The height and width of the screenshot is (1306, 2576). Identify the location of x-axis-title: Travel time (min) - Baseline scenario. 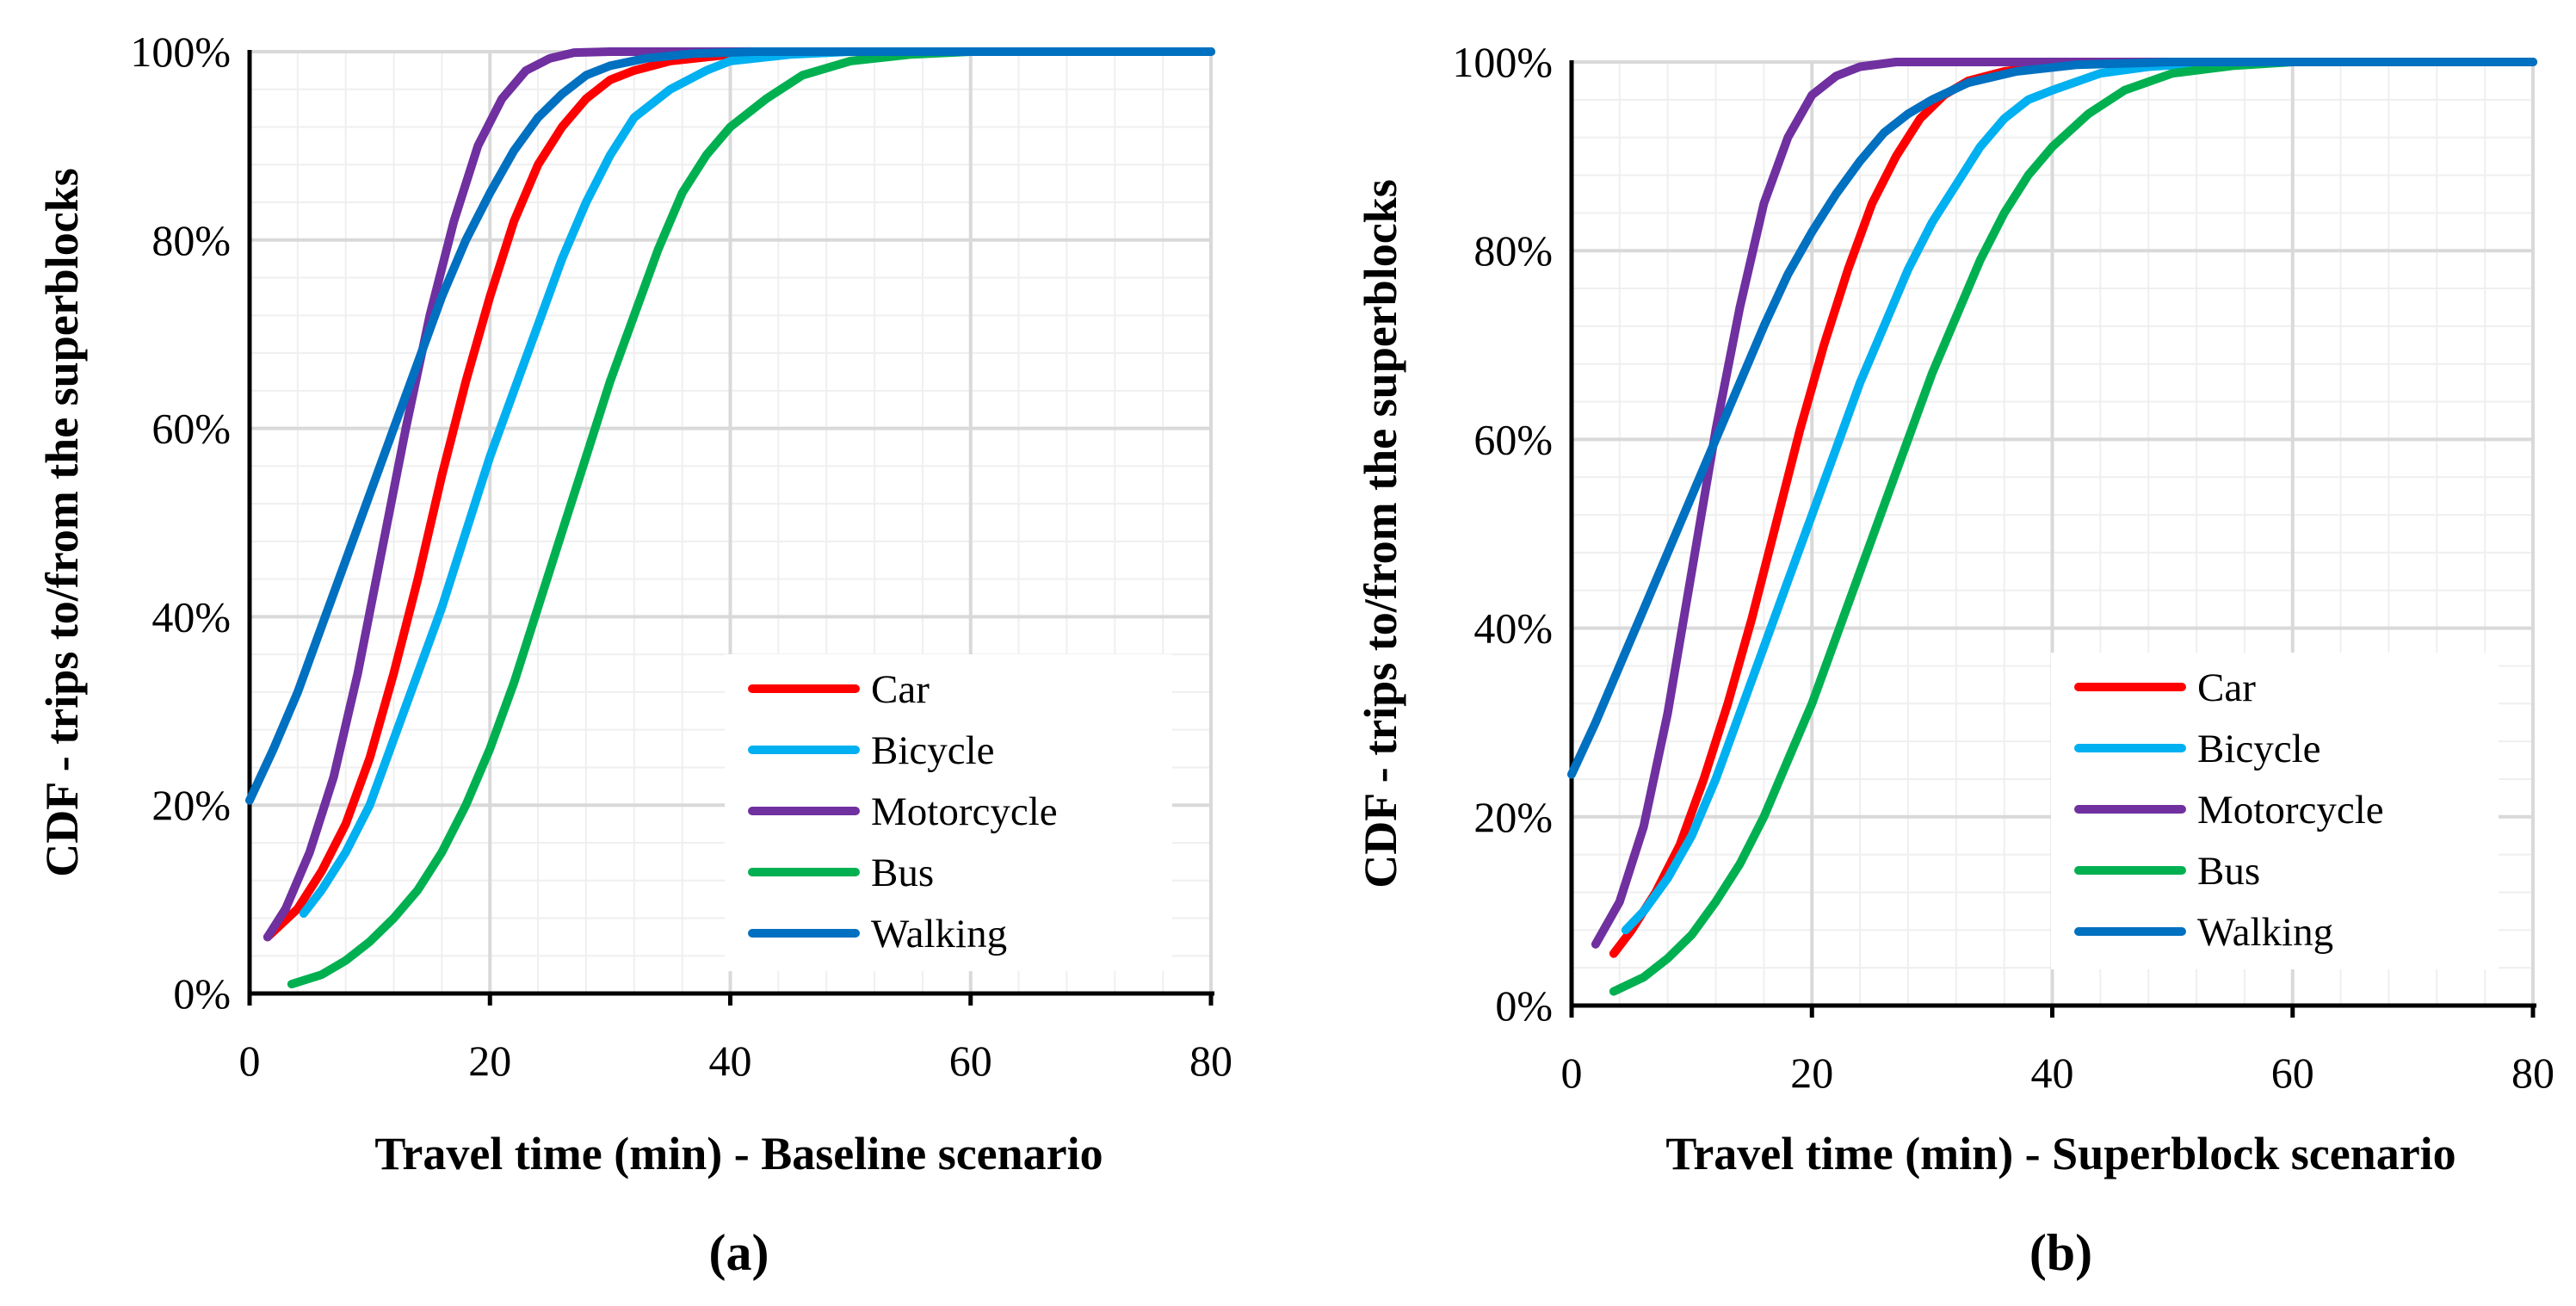
(738, 1154).